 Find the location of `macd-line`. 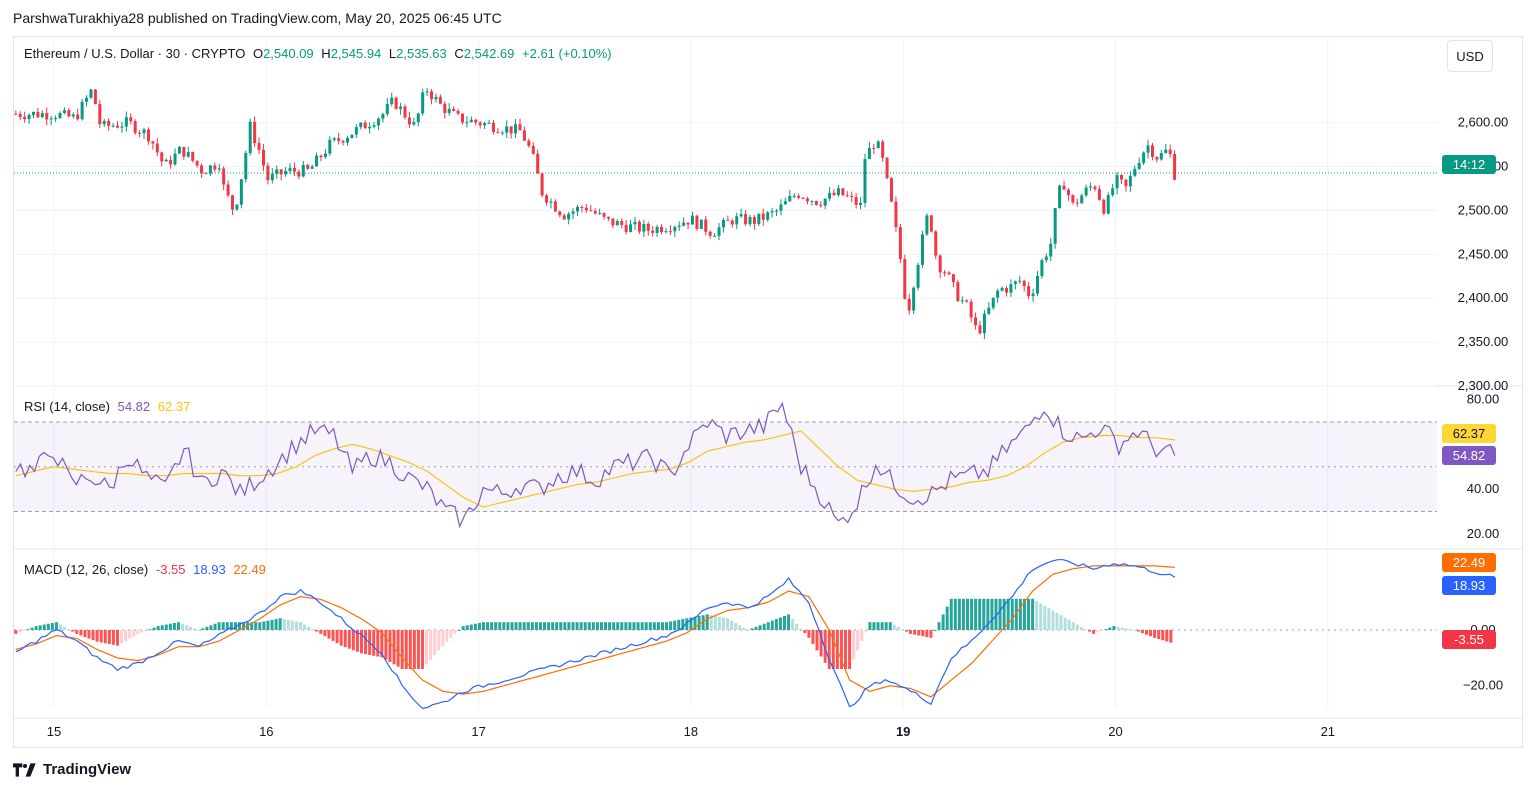

macd-line is located at coordinates (595, 634).